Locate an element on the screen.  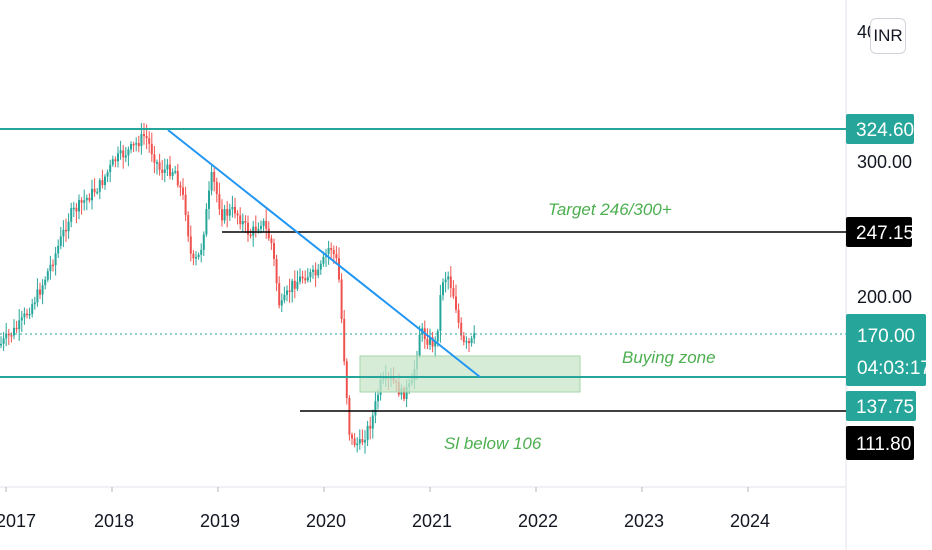
support-price-label: 137.75 is located at coordinates (885, 407).